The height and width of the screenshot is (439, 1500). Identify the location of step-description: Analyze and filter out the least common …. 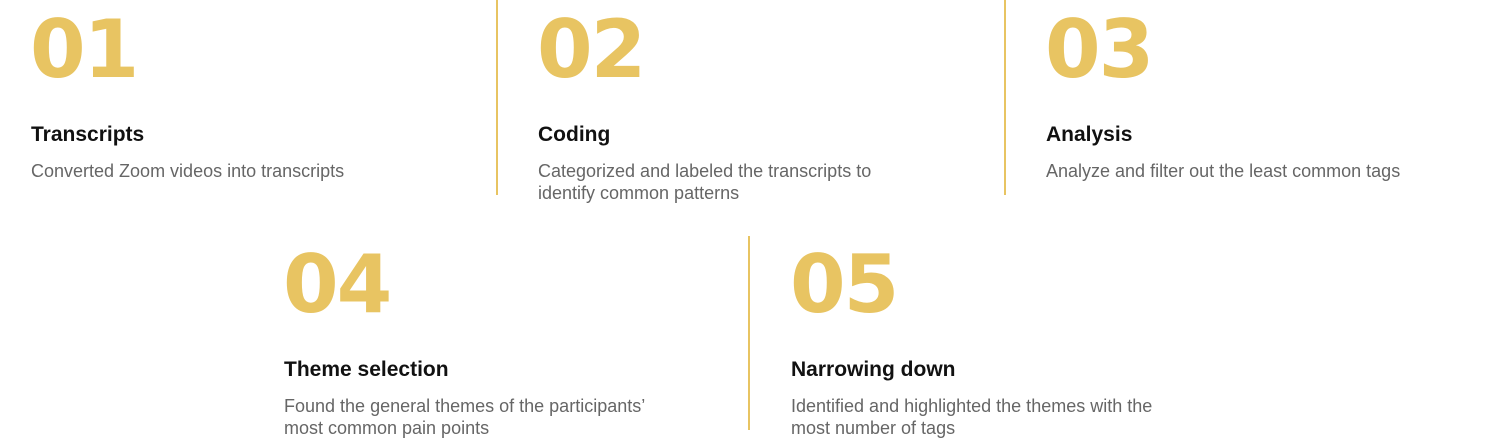
(1223, 171).